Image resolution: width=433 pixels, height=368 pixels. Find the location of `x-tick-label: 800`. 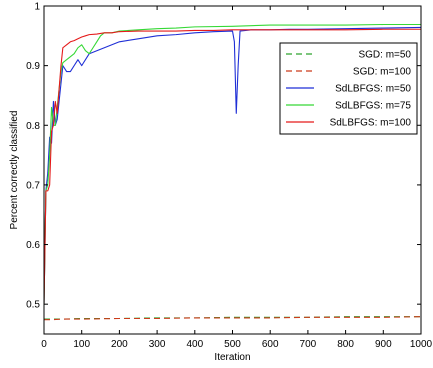

x-tick-label: 800 is located at coordinates (345, 344).